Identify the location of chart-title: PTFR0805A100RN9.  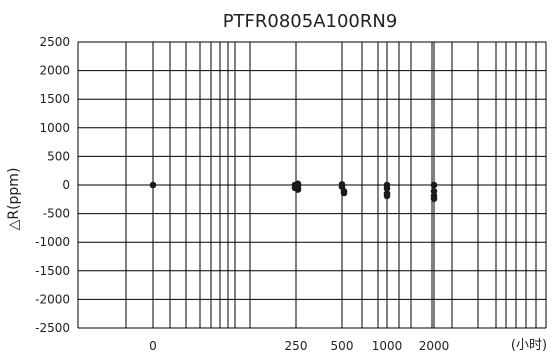
(310, 21).